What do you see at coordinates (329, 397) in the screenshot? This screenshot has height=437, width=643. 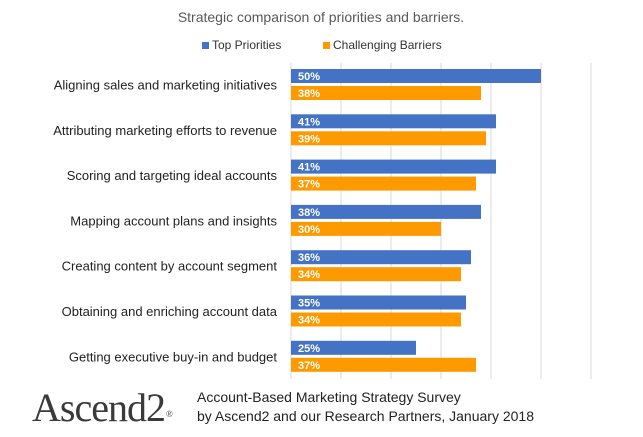 I see `footer-line-1: Account-Based Marketing Strategy Survey` at bounding box center [329, 397].